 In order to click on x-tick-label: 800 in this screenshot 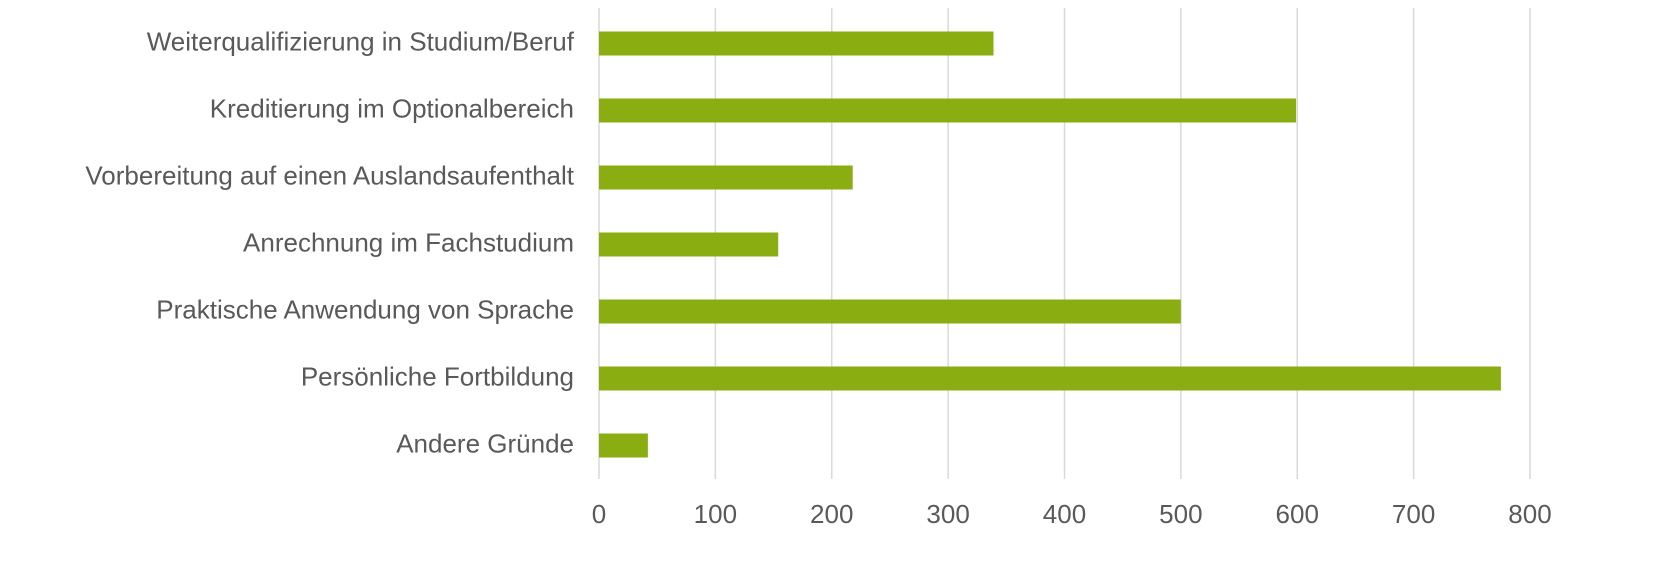, I will do `click(1529, 514)`.